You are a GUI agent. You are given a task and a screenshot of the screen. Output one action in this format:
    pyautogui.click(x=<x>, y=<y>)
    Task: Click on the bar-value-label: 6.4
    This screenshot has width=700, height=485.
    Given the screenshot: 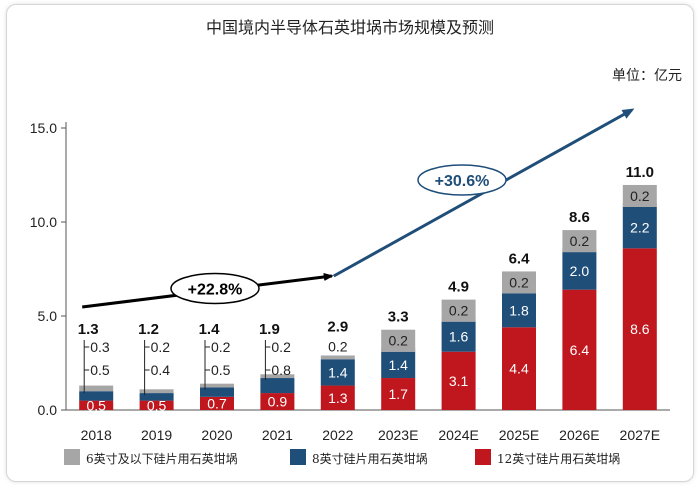 What is the action you would take?
    pyautogui.click(x=580, y=350)
    